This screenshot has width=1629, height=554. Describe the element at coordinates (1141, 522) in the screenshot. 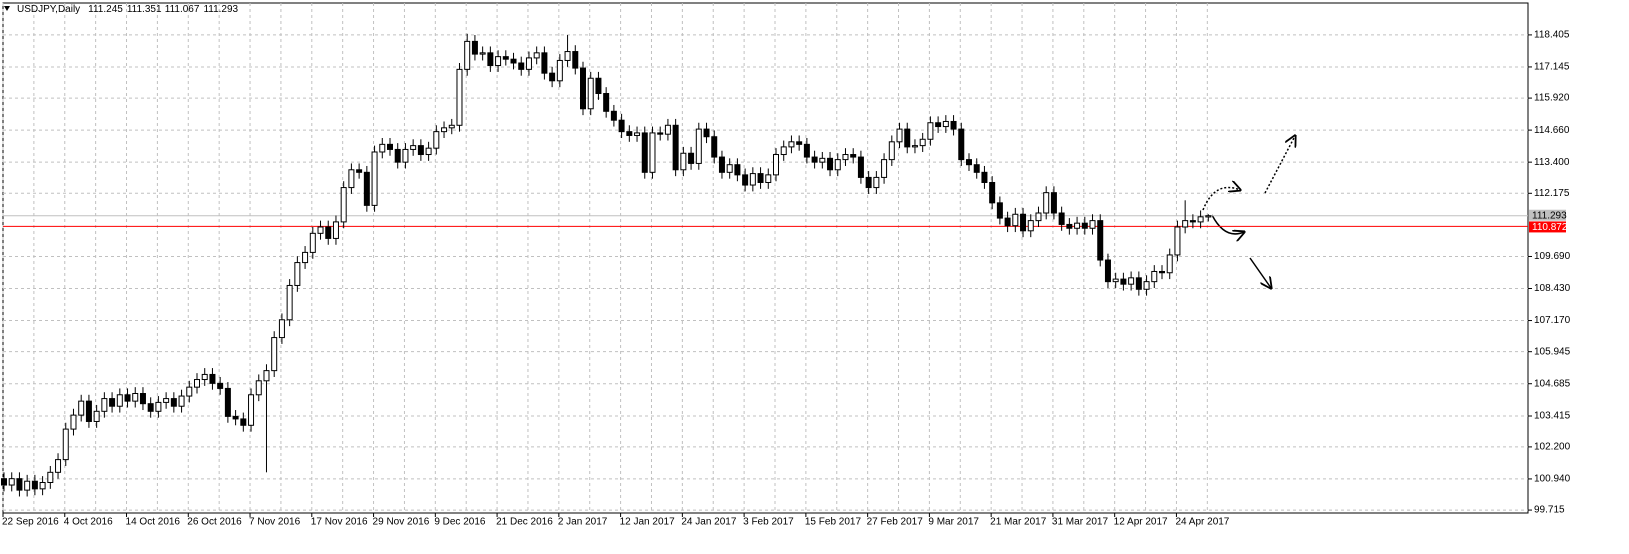

I see `x-tick-label: 12 Apr 2017` at that location.